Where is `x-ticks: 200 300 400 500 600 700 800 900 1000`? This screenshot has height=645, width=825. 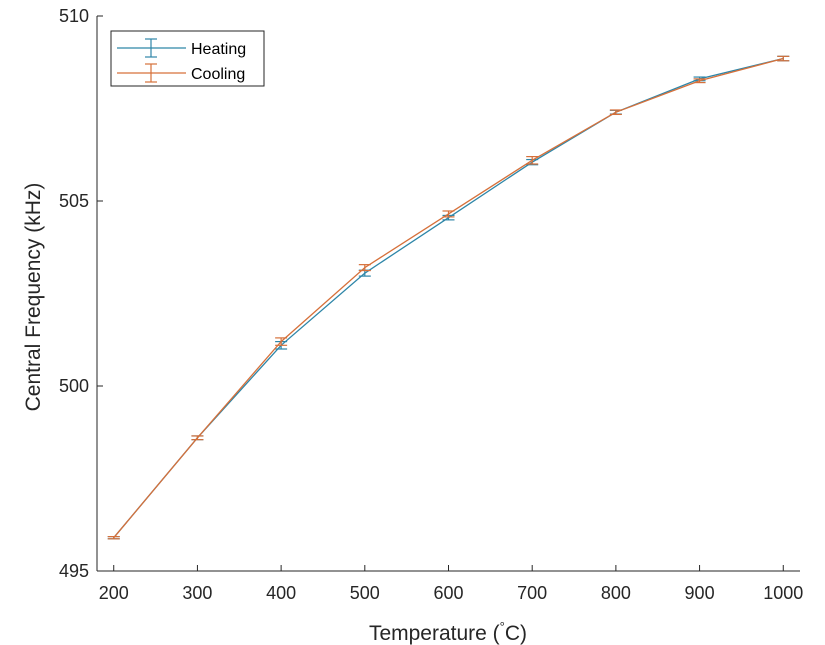 x-ticks: 200 300 400 500 600 700 800 900 1000 is located at coordinates (451, 584).